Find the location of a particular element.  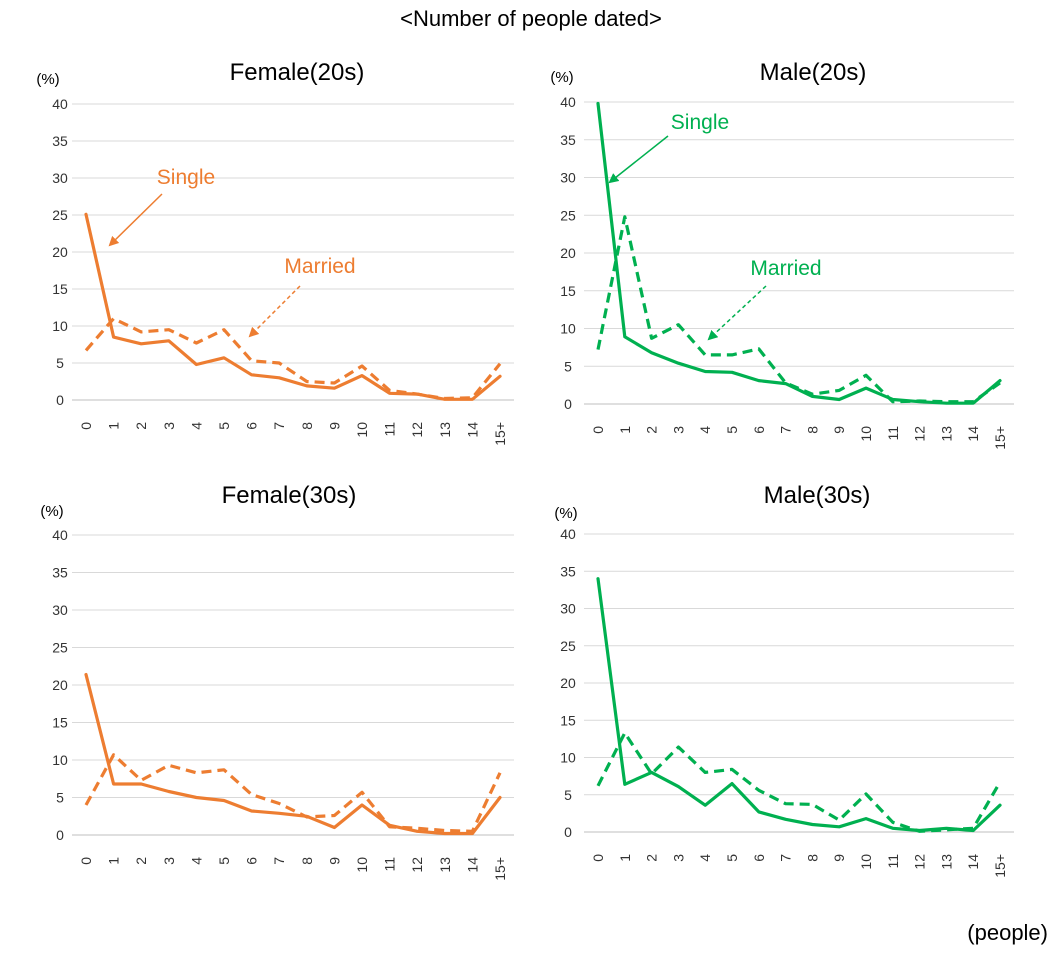

series-line-single is located at coordinates (293, 754).